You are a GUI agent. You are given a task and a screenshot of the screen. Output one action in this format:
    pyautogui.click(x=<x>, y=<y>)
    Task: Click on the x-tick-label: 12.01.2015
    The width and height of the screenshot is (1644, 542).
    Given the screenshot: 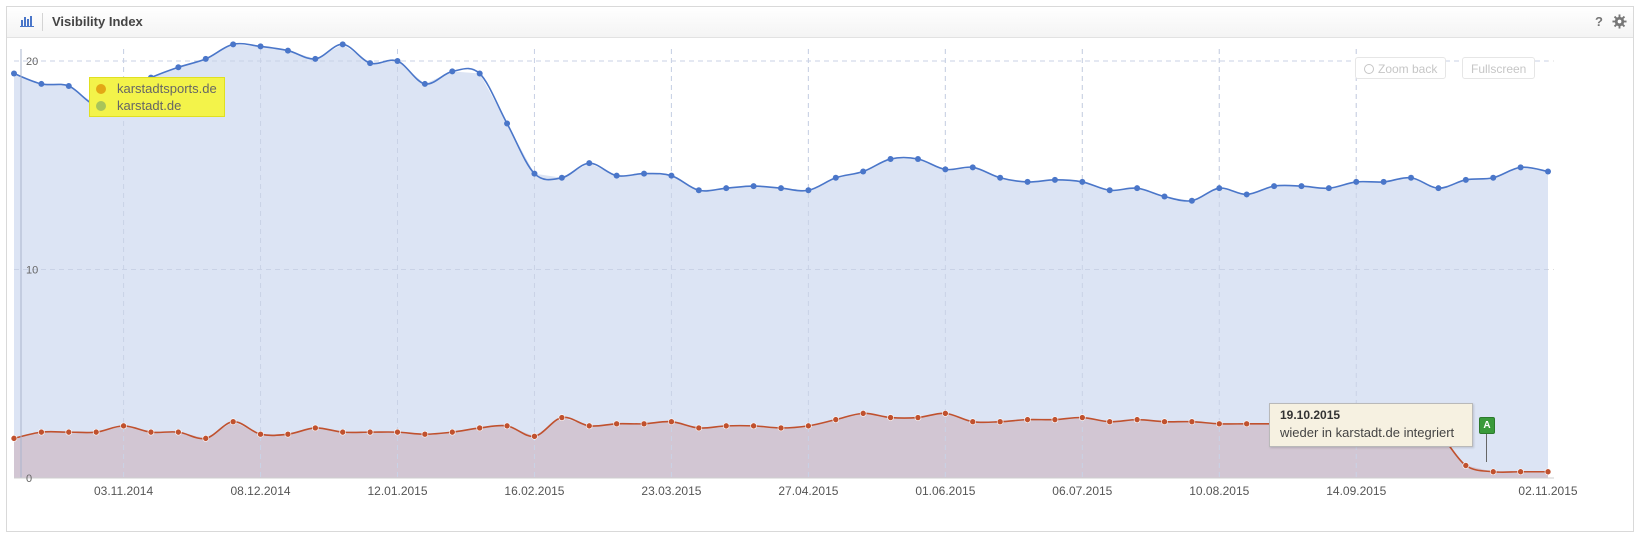 What is the action you would take?
    pyautogui.click(x=397, y=491)
    